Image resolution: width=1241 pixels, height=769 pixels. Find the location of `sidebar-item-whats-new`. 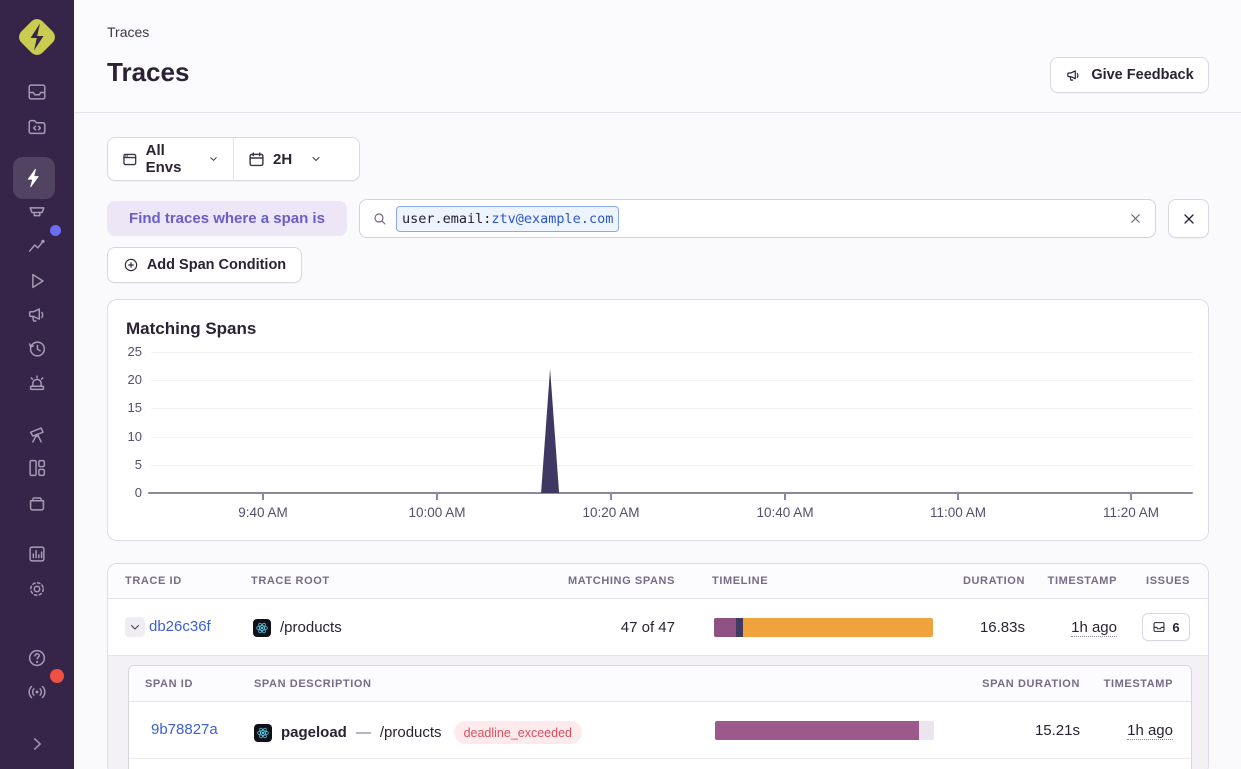

sidebar-item-whats-new is located at coordinates (40, 689).